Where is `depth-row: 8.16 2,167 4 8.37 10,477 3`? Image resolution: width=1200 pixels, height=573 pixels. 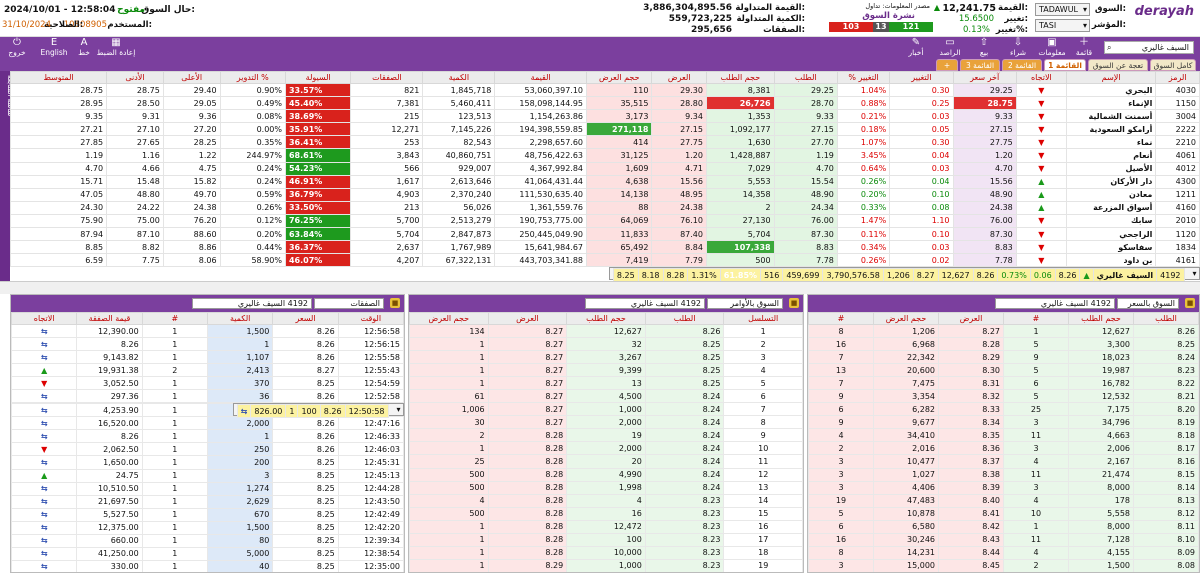 depth-row: 8.16 2,167 4 8.37 10,477 3 is located at coordinates (1003, 461).